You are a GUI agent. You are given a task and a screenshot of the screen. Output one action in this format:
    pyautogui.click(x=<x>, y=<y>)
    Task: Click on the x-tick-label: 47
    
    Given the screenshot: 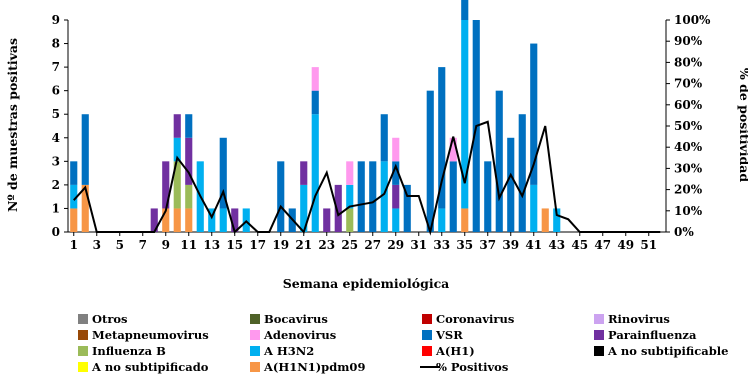 What is the action you would take?
    pyautogui.click(x=602, y=245)
    